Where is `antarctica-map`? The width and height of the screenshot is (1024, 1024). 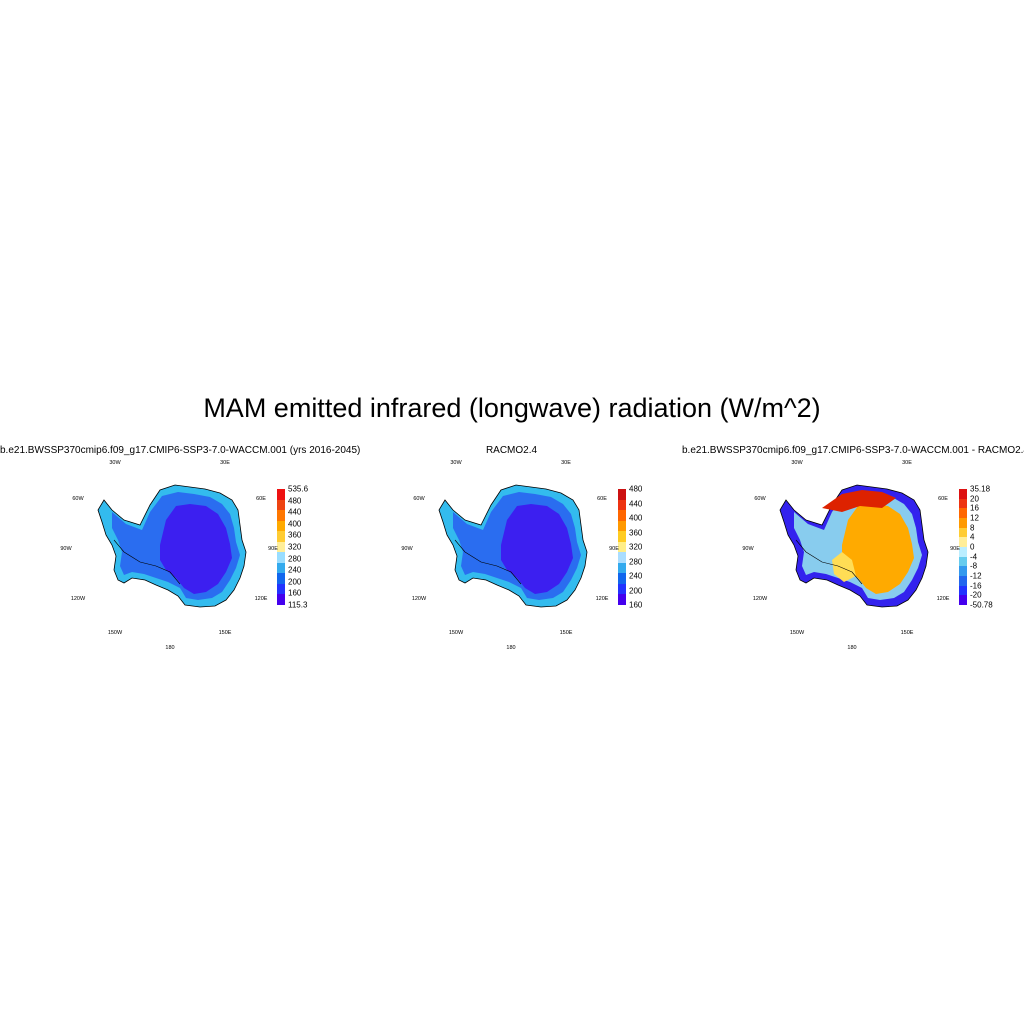 antarctica-map is located at coordinates (513, 546).